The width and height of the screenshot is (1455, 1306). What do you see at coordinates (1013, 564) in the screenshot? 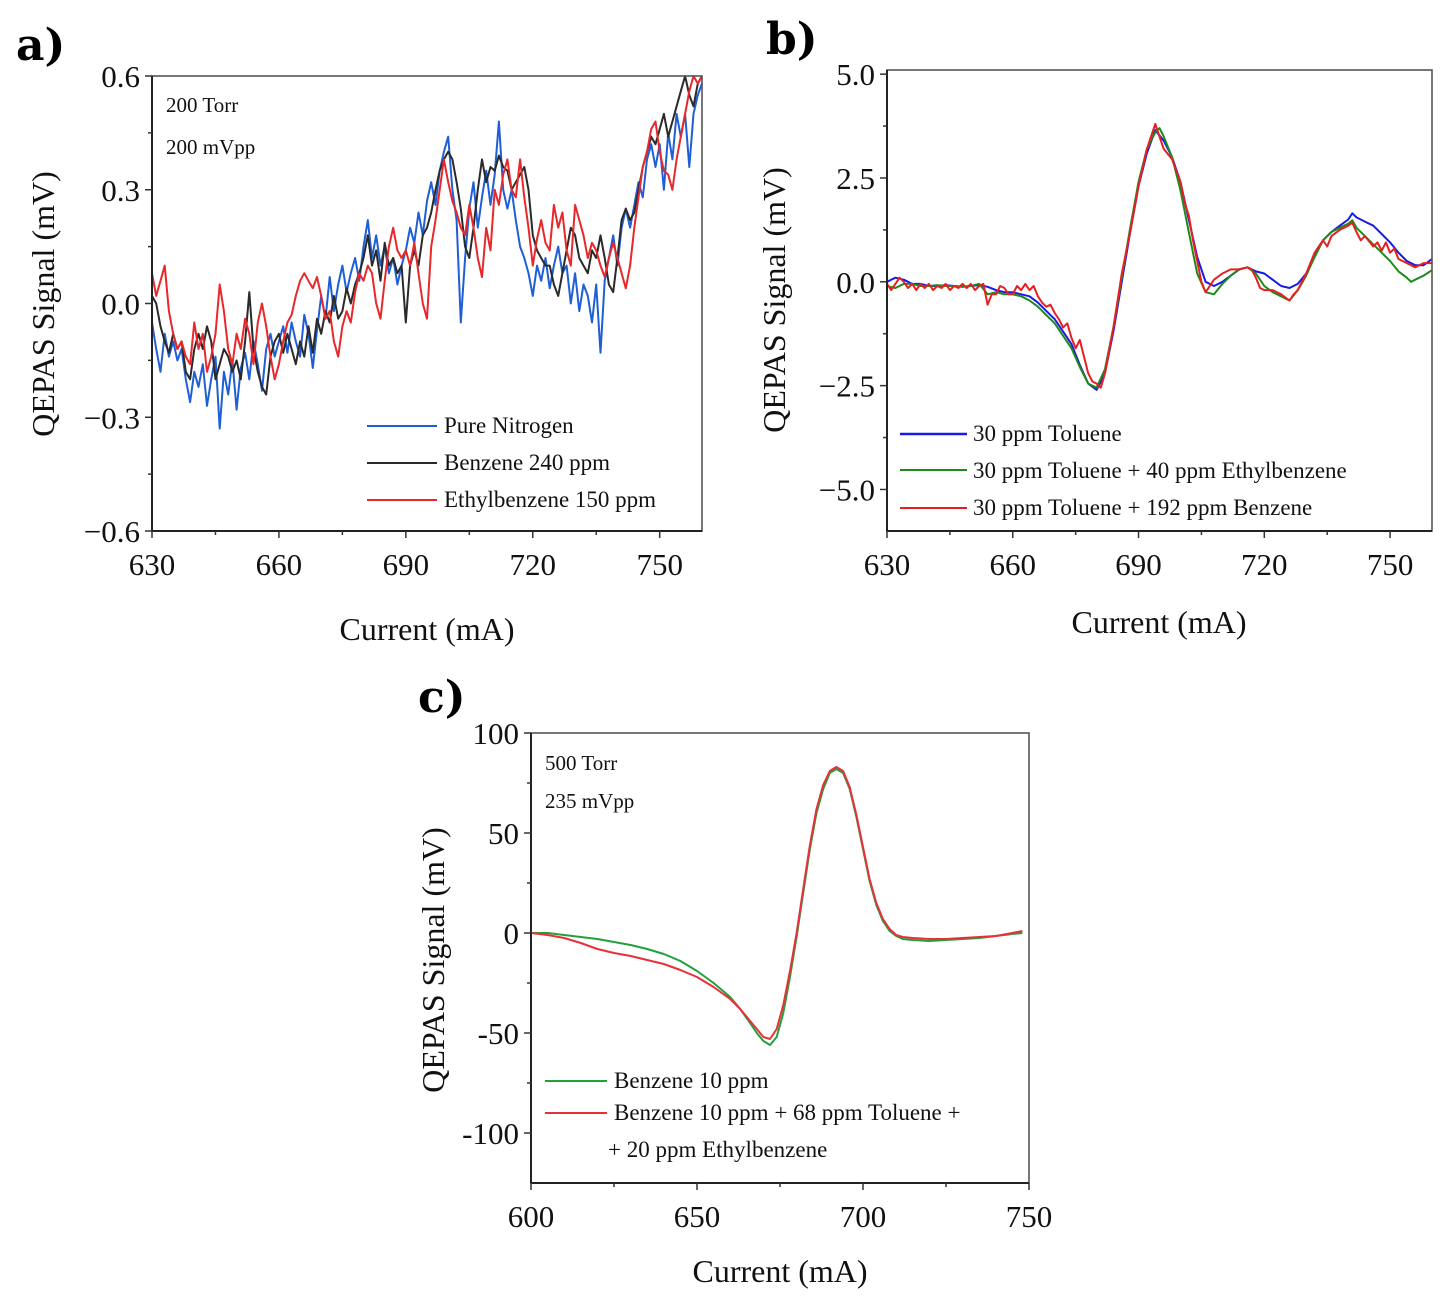
I see `x-tick-label-b-1: 660` at bounding box center [1013, 564].